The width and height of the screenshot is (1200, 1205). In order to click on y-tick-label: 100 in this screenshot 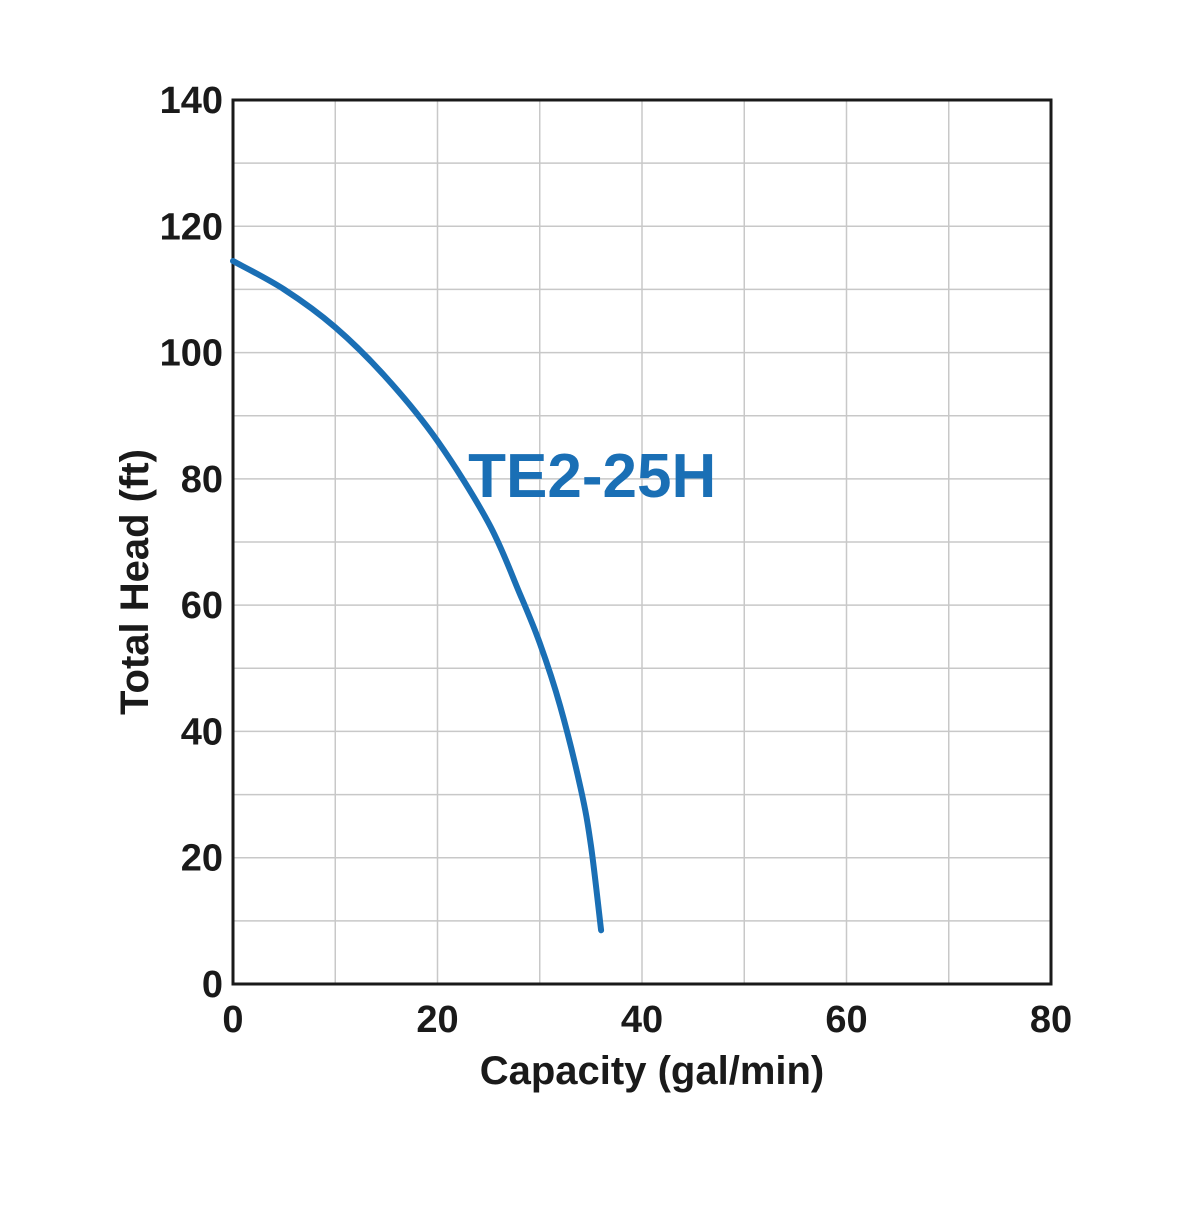, I will do `click(191, 354)`.